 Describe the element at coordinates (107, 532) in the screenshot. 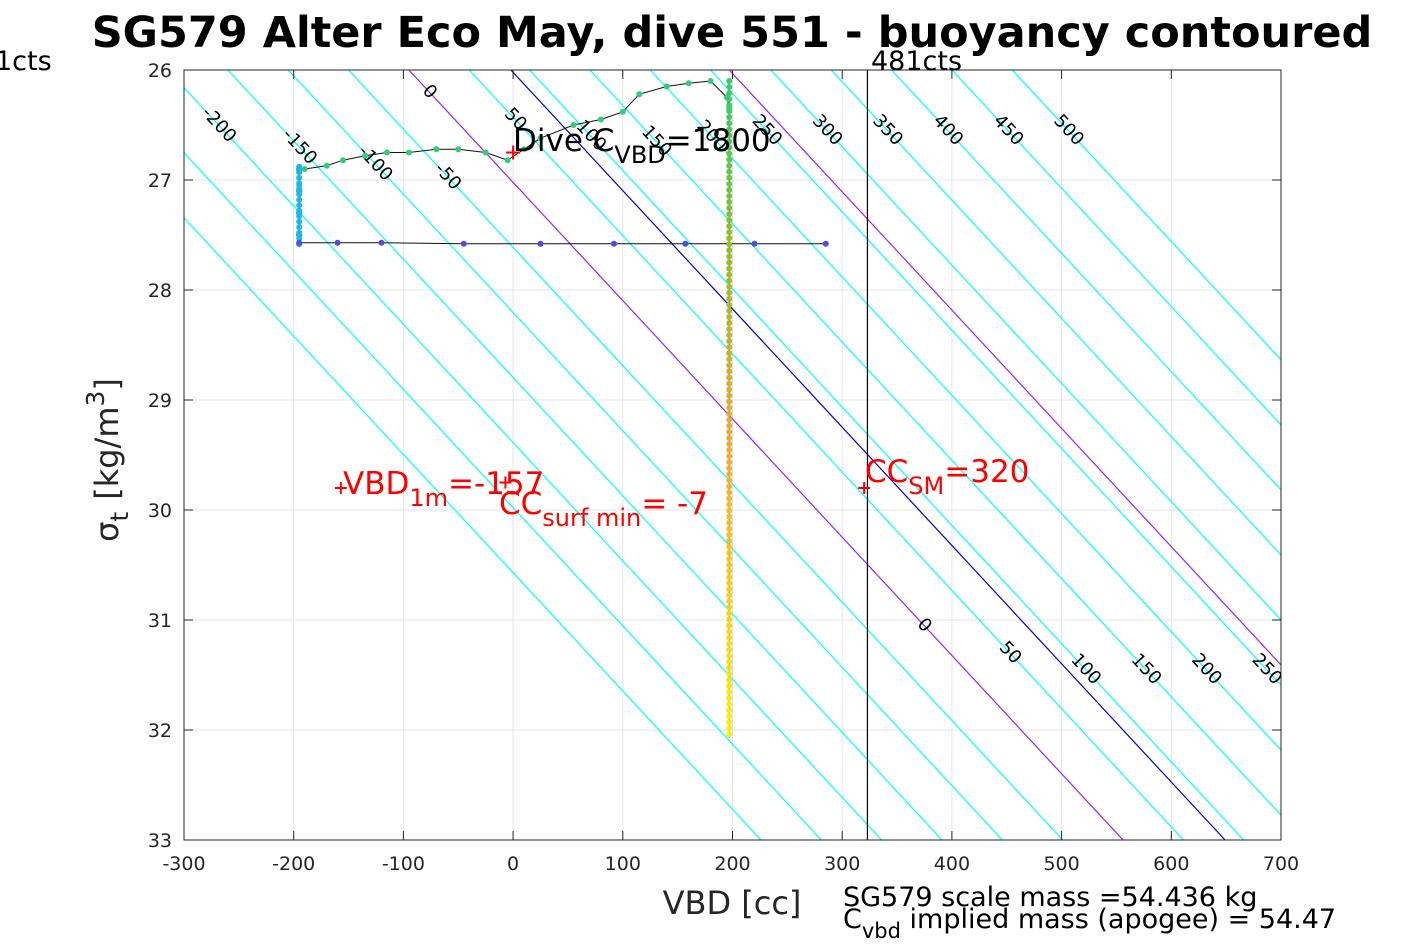

I see `y-label-sigma: σ` at that location.